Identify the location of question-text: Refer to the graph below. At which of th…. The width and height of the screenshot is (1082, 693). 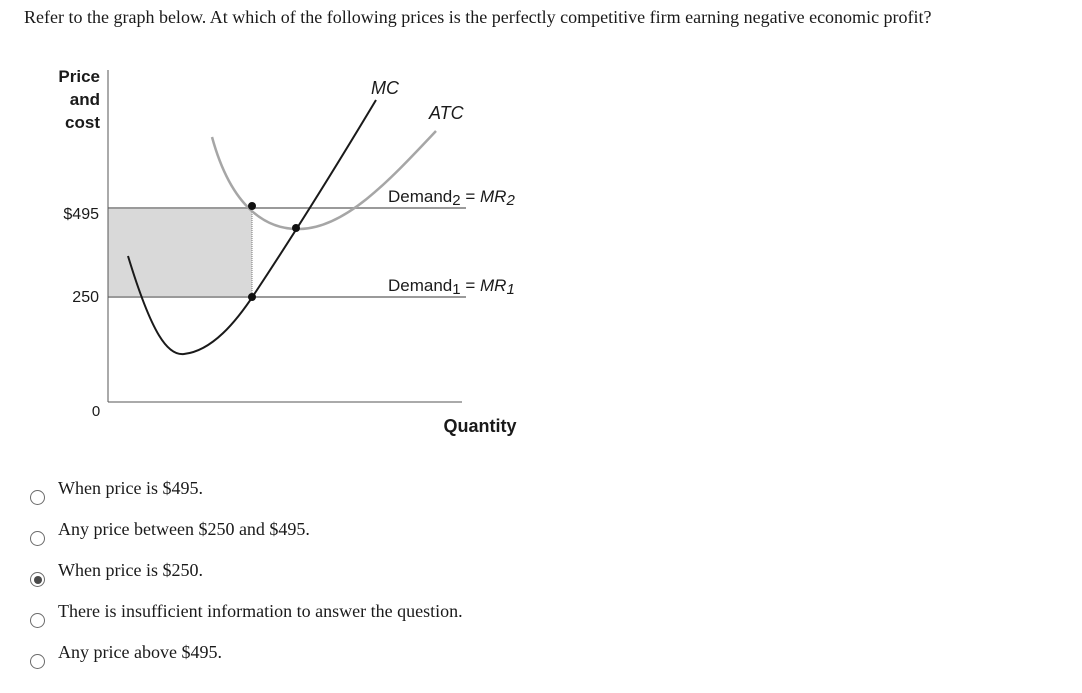
(478, 17).